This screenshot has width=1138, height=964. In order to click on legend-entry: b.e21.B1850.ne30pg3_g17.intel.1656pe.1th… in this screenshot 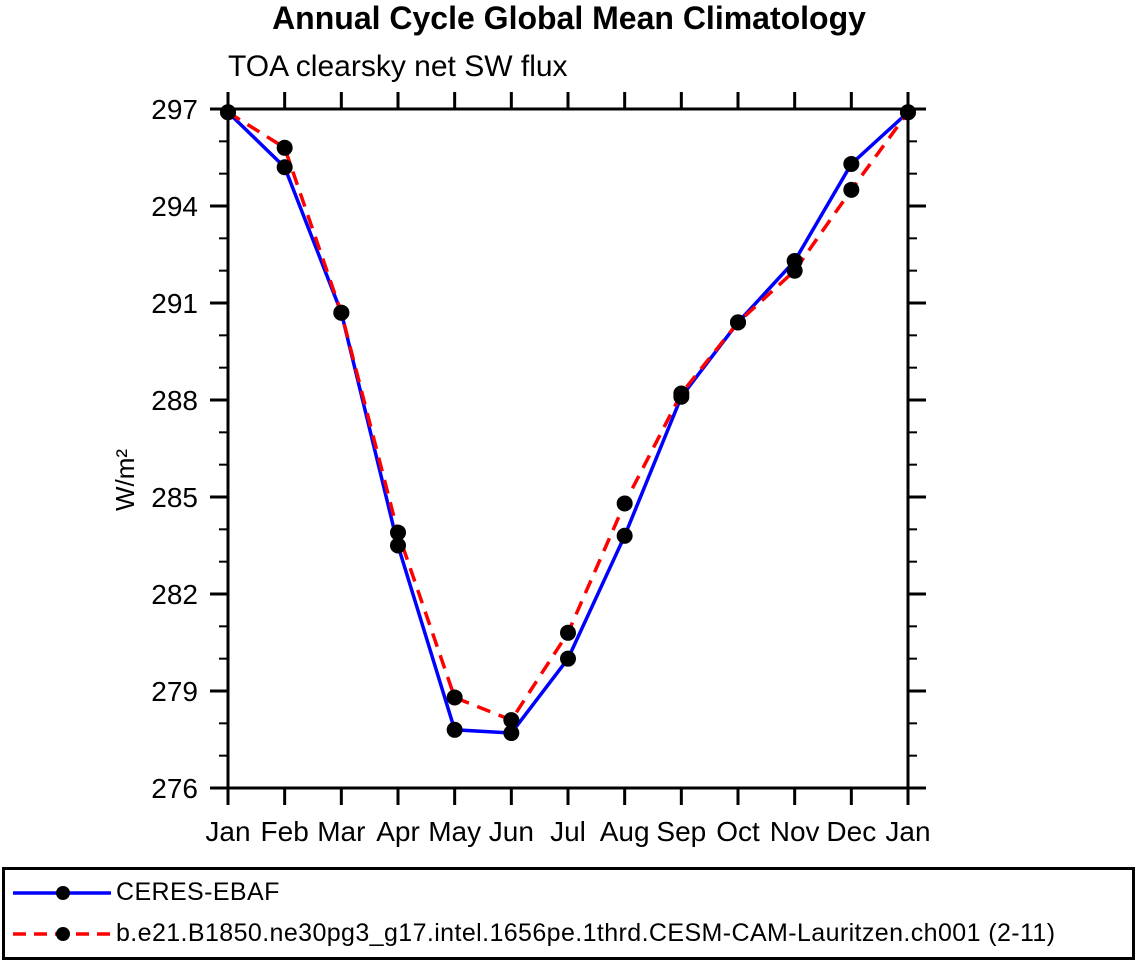, I will do `click(568, 933)`.